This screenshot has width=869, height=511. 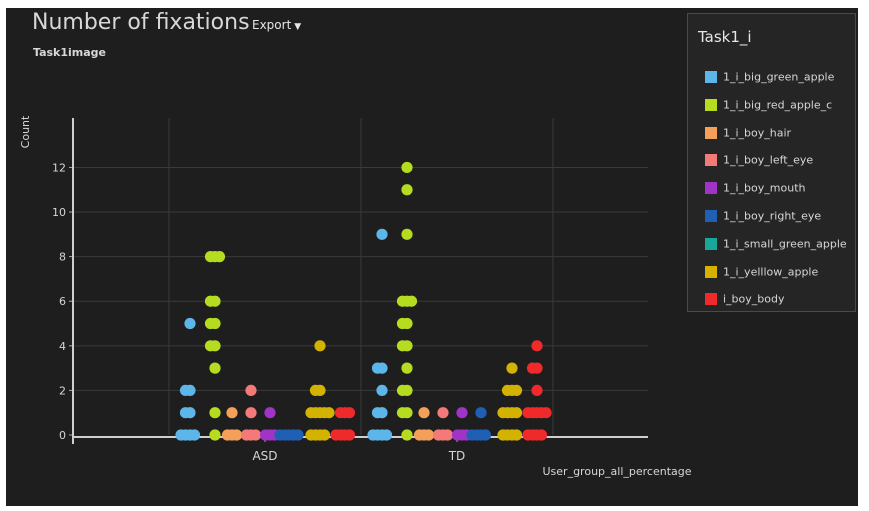 I want to click on y-tick-label: 2, so click(x=62, y=390).